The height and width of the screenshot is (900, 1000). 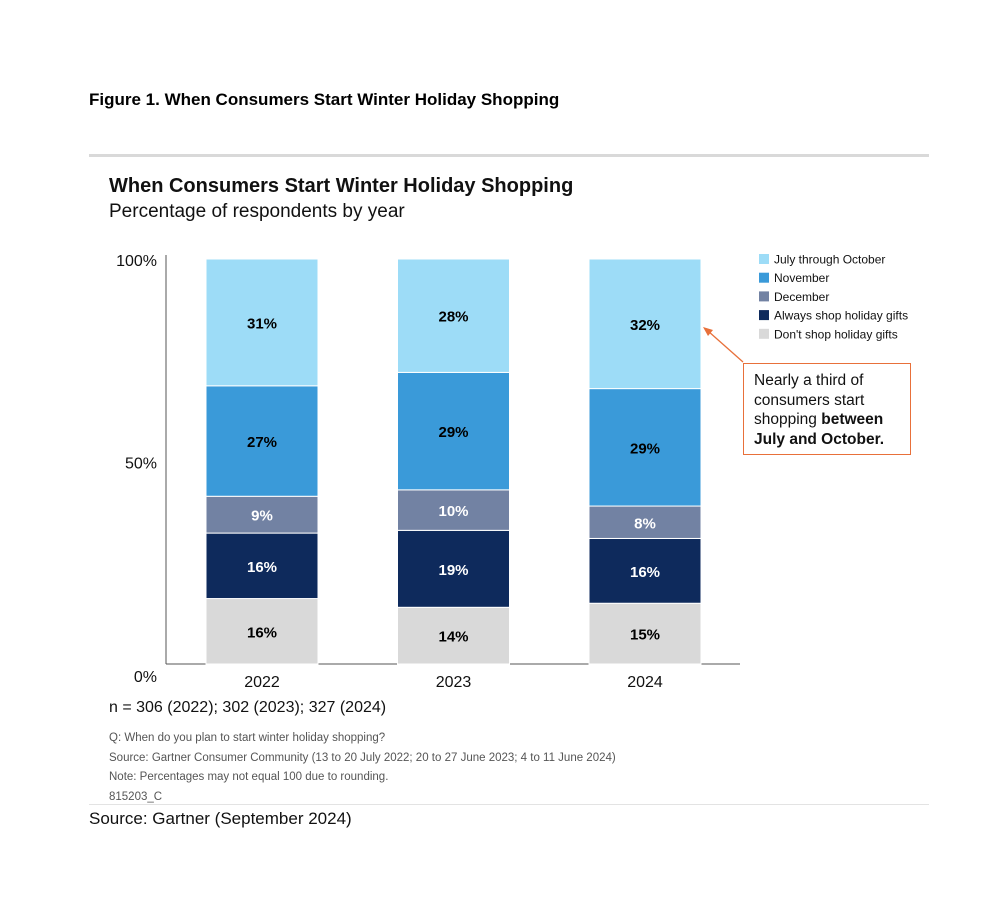 I want to click on data-label: 8%, so click(x=645, y=523).